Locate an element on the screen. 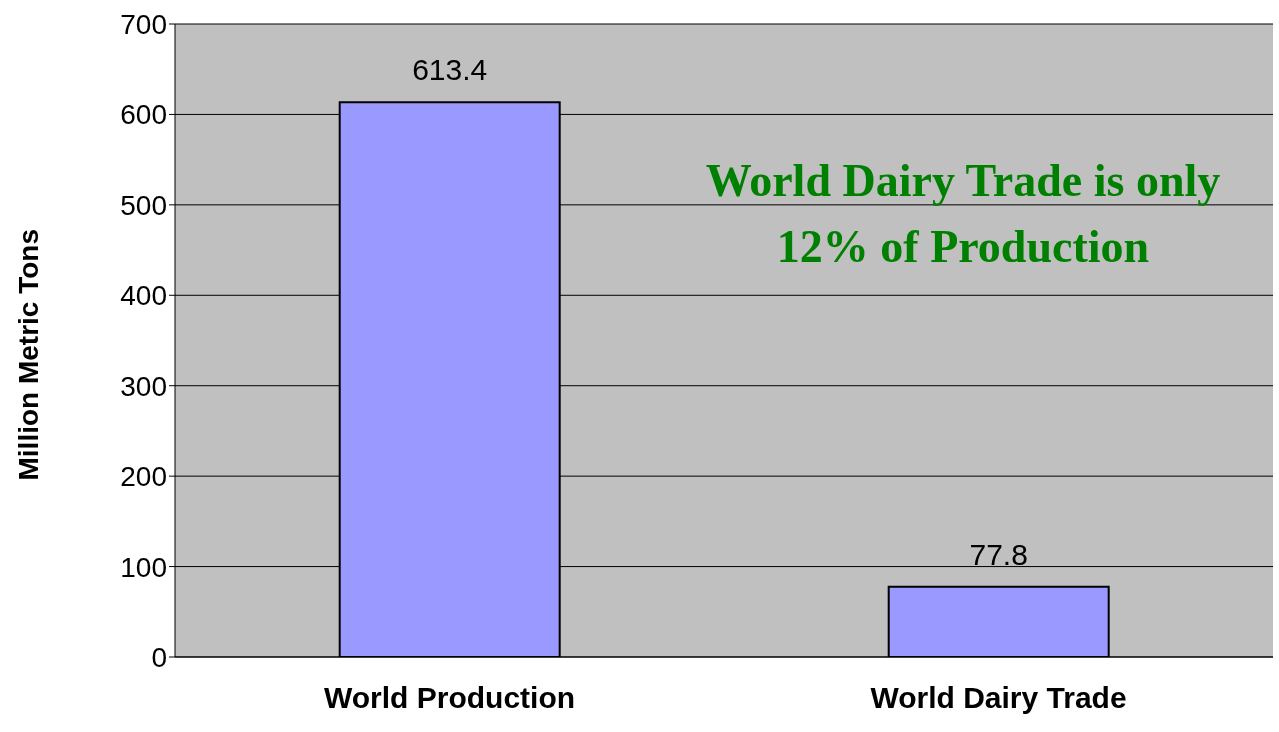  y-tick-label: 600 is located at coordinates (143, 115).